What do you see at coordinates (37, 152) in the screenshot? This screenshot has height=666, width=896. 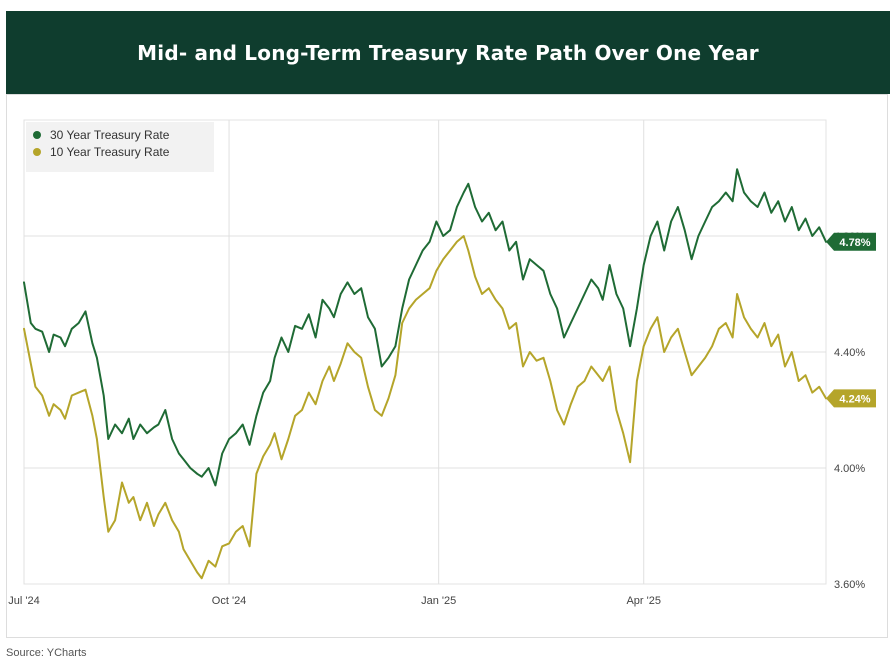 I see `legend-marker-10y` at bounding box center [37, 152].